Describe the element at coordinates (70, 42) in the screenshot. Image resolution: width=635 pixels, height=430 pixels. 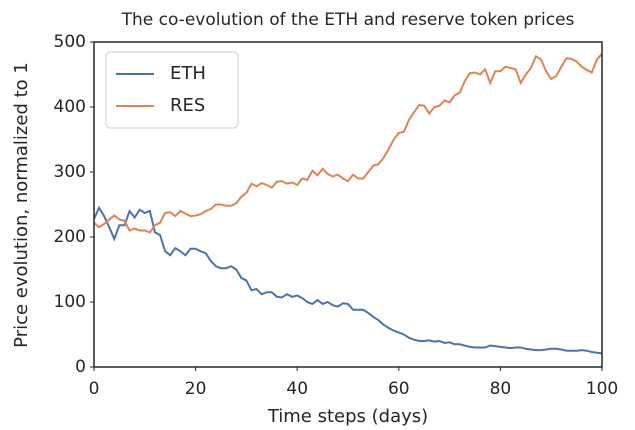
I see `y-tick-label: 500` at that location.